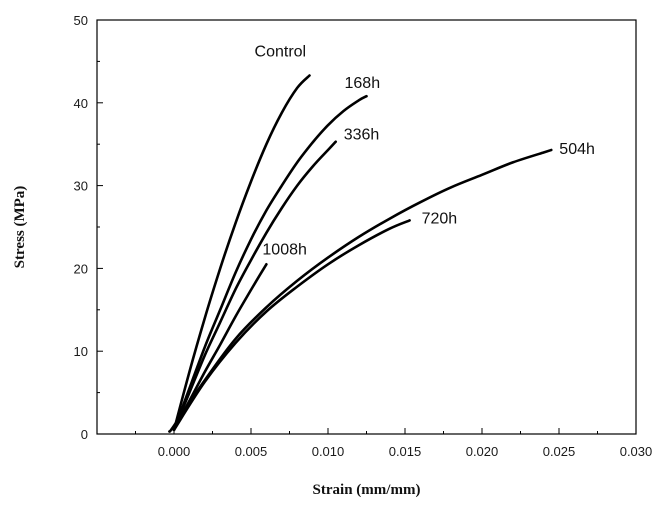 The width and height of the screenshot is (661, 506). What do you see at coordinates (254, 286) in the screenshot?
I see `series-line-336h` at bounding box center [254, 286].